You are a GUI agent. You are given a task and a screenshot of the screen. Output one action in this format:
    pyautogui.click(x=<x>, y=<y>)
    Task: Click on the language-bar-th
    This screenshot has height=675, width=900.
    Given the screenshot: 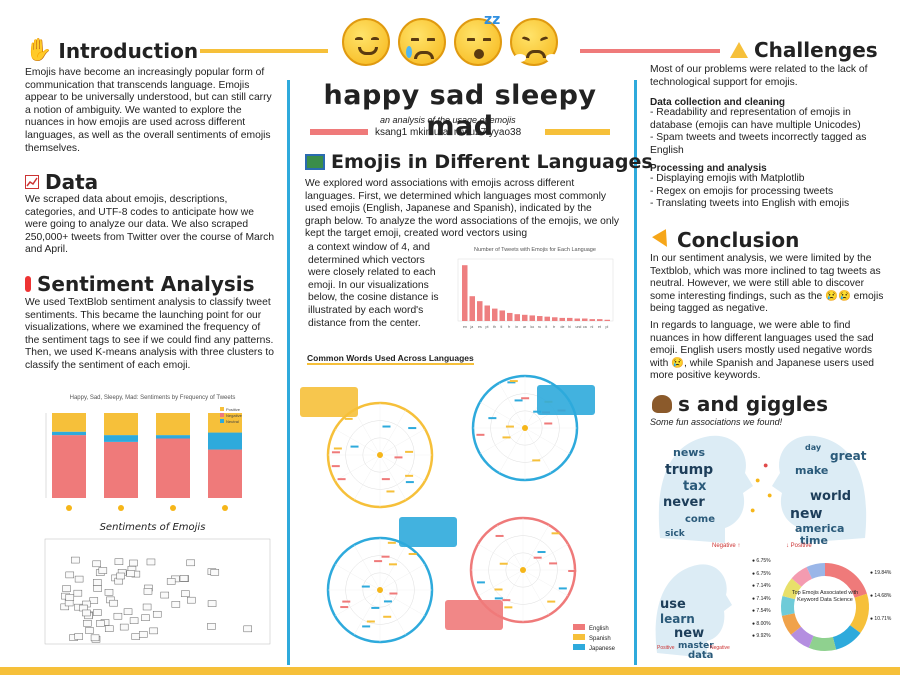 What is the action you would take?
    pyautogui.click(x=495, y=314)
    